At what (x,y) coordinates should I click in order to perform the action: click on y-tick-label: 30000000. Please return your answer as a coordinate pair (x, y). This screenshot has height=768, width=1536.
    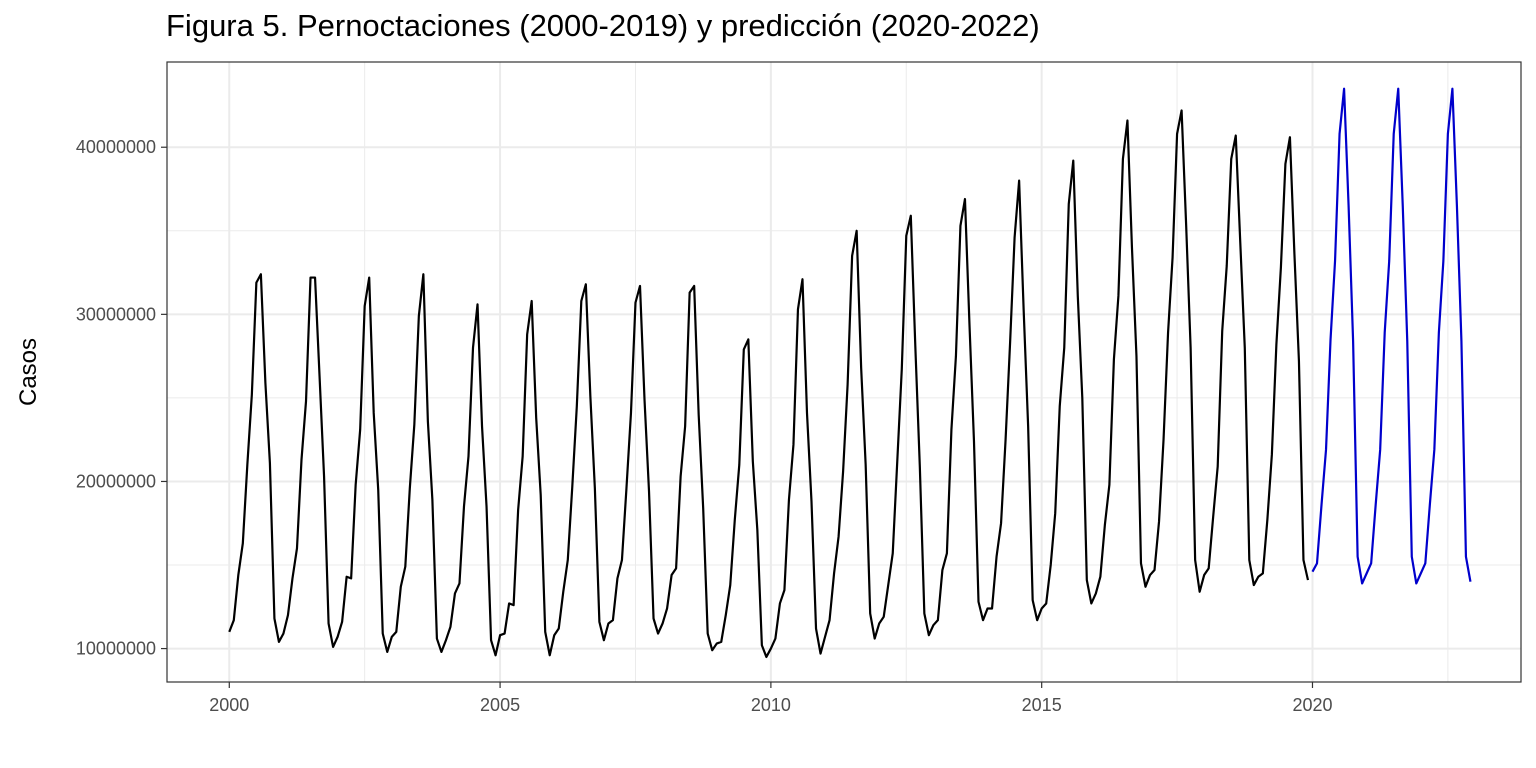
    Looking at the image, I should click on (116, 314).